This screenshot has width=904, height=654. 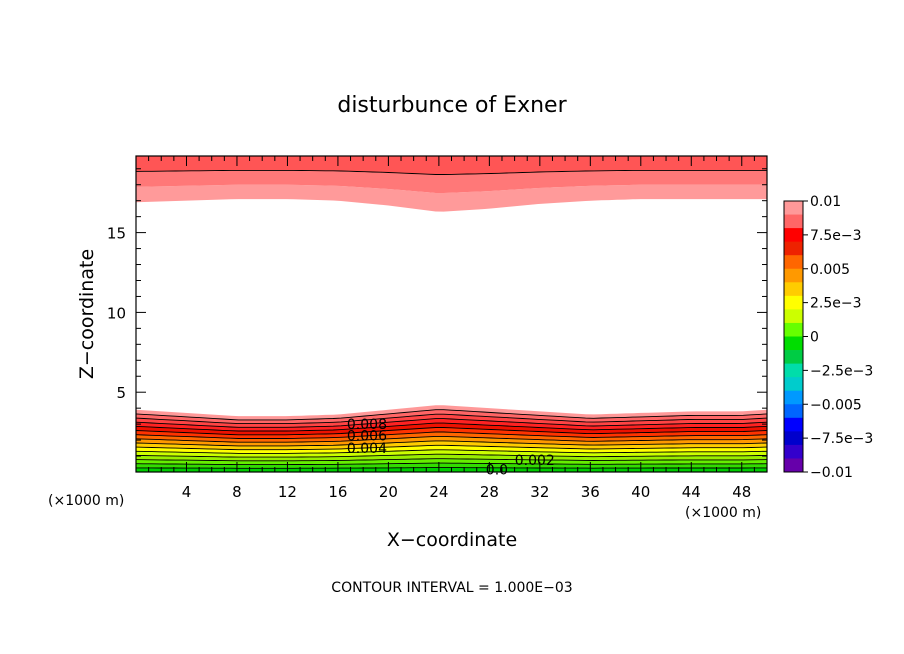 What do you see at coordinates (489, 492) in the screenshot?
I see `x-tick-label: 28` at bounding box center [489, 492].